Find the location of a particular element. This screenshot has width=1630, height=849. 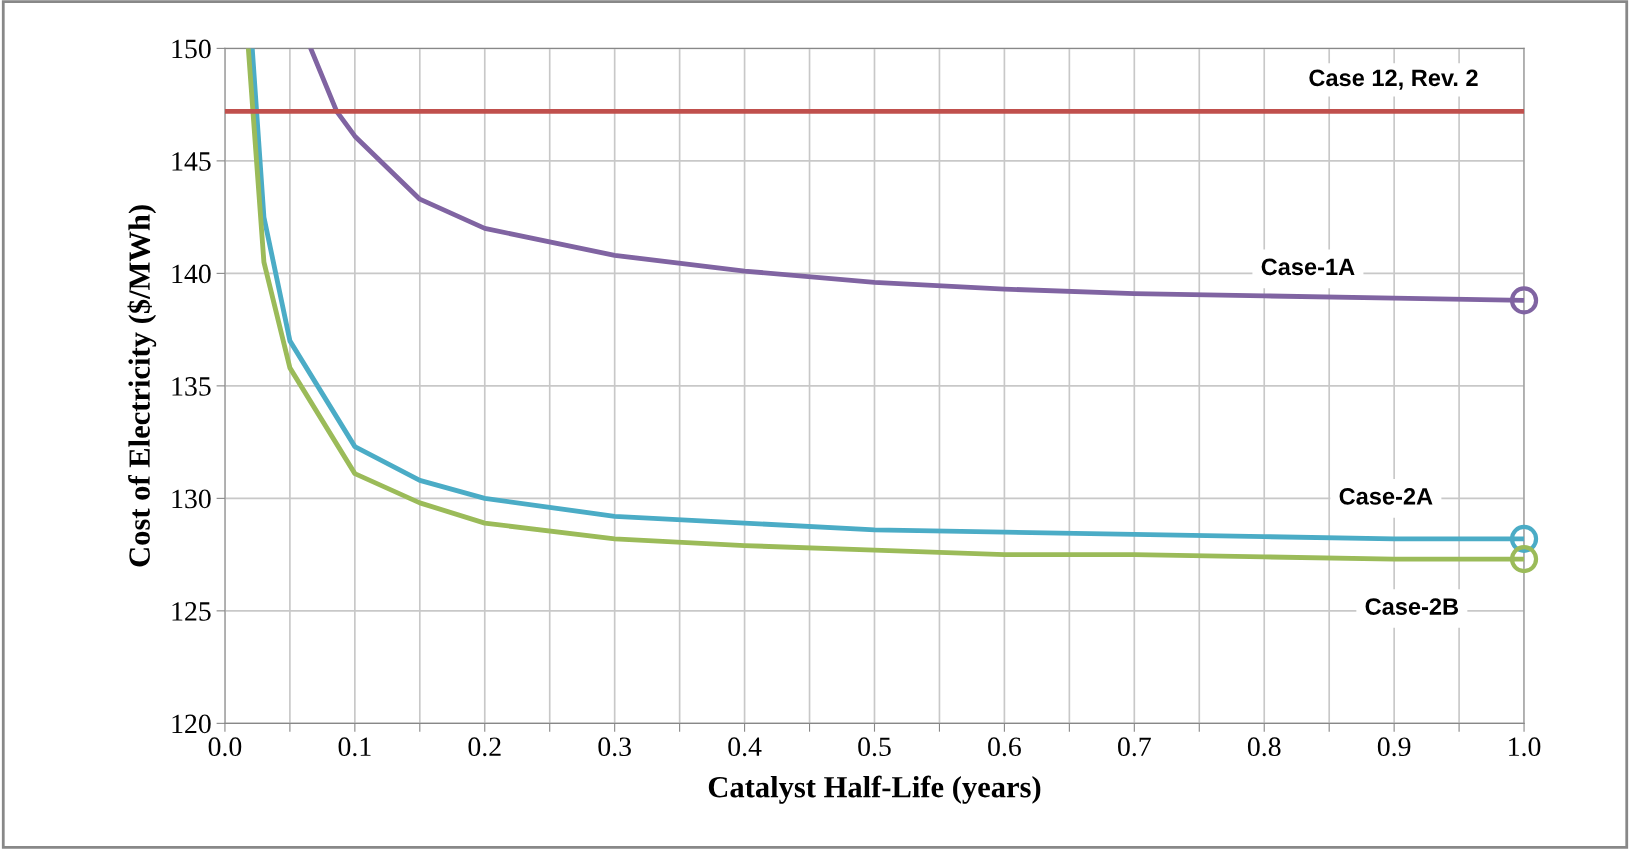

ref-line-label: Case 12, Rev. 2 is located at coordinates (1393, 79).